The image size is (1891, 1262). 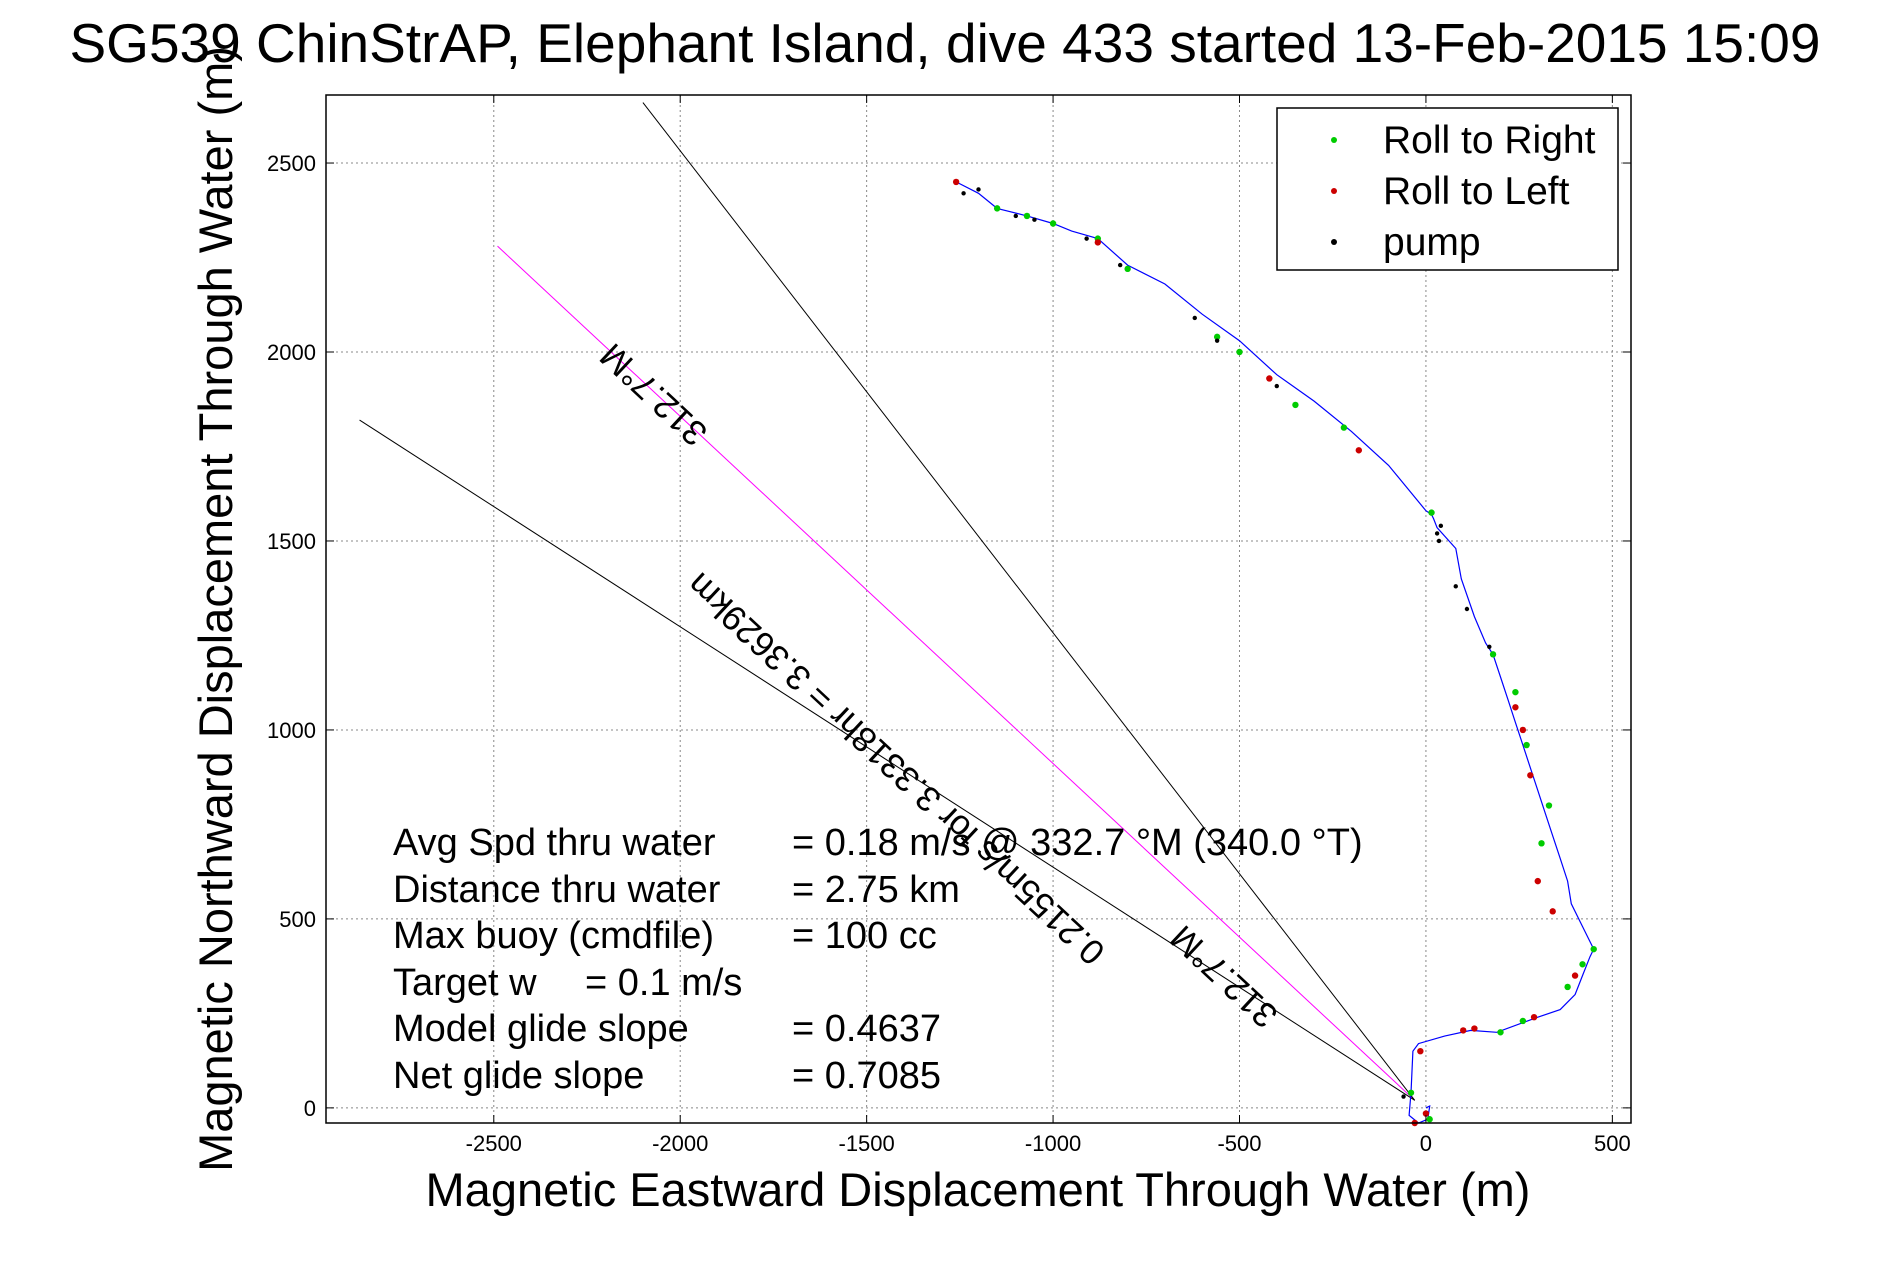 What do you see at coordinates (541, 1029) in the screenshot?
I see `stats-label: Model glide slope` at bounding box center [541, 1029].